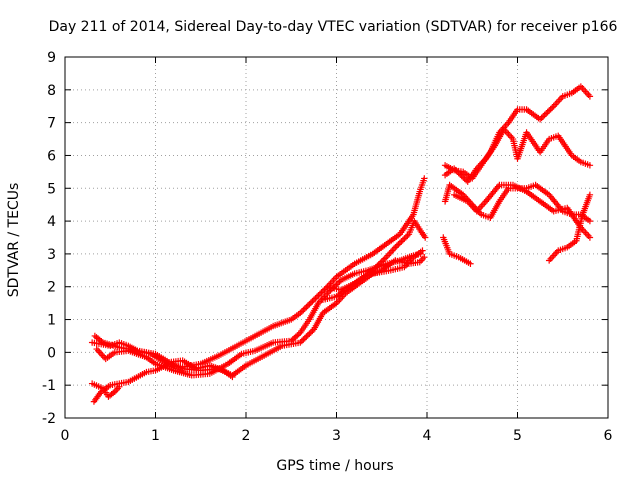  Describe the element at coordinates (51, 156) in the screenshot. I see `y-tick-label: 6` at that location.